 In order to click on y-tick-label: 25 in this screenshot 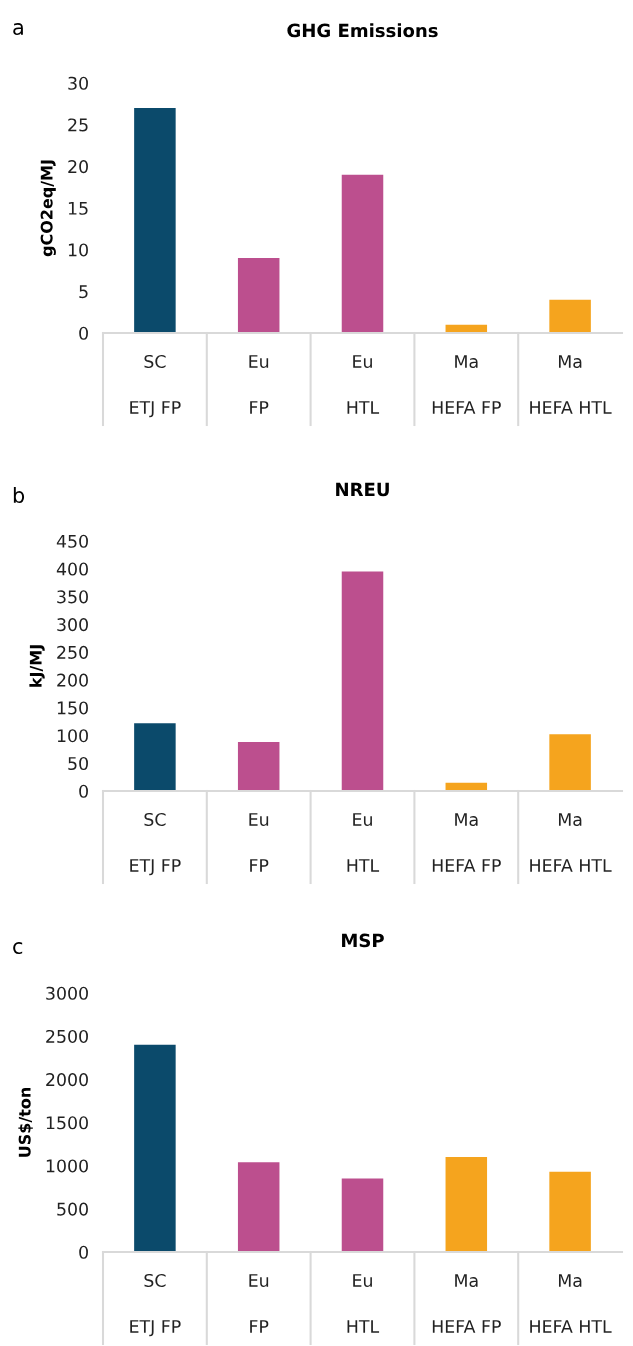, I will do `click(78, 125)`.